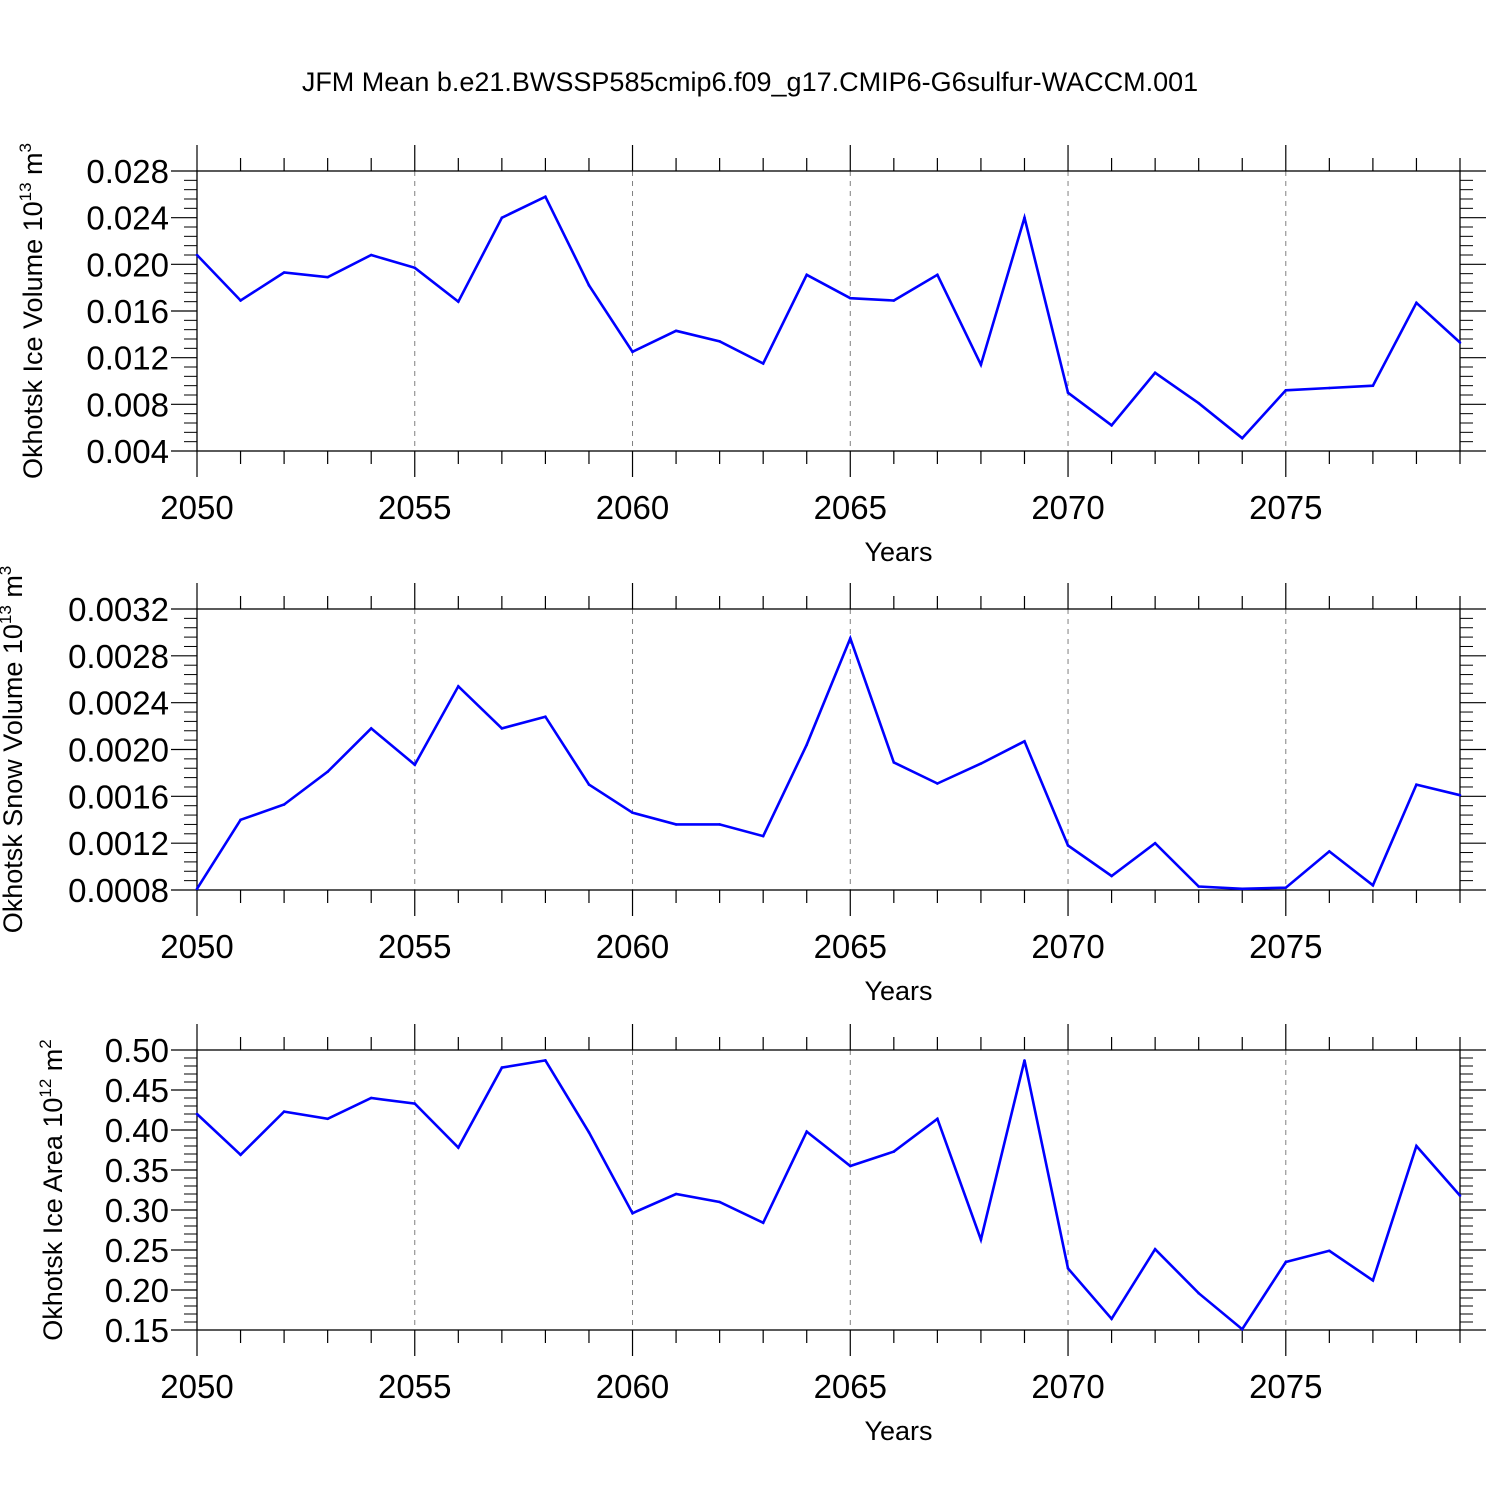 Image resolution: width=1500 pixels, height=1500 pixels. I want to click on y-tick-label: 0.0032, so click(118, 609).